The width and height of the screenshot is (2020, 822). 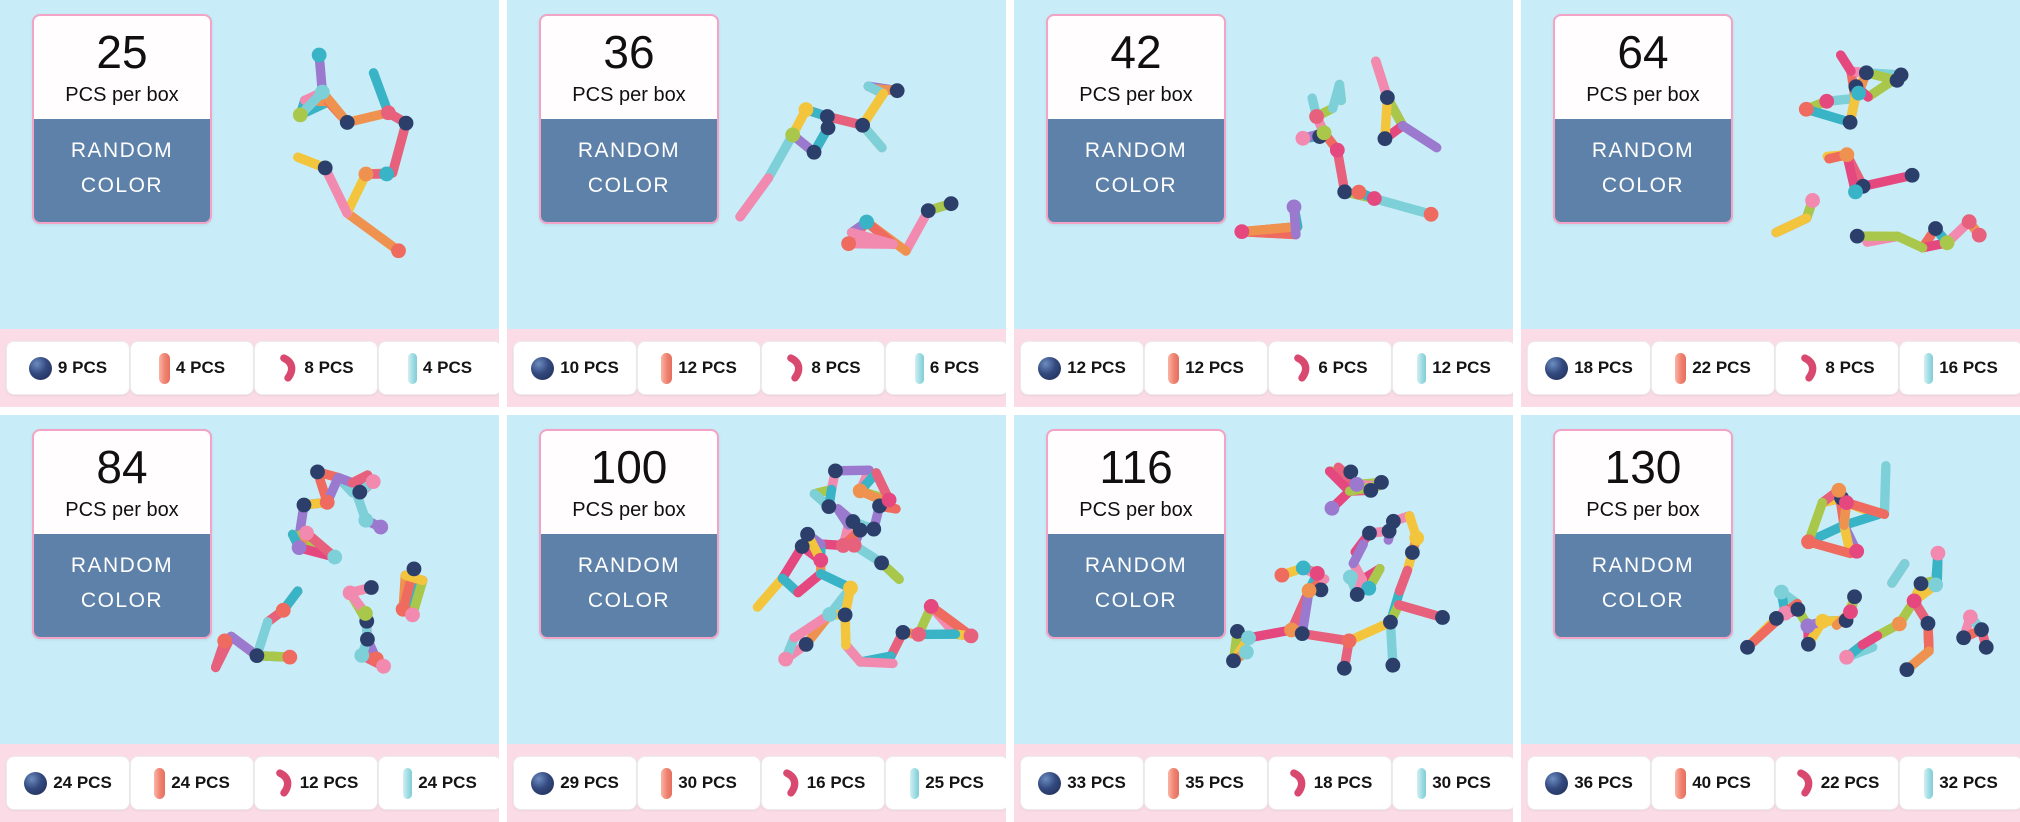 I want to click on component-count-chip: 32 PCS, so click(x=1959, y=783).